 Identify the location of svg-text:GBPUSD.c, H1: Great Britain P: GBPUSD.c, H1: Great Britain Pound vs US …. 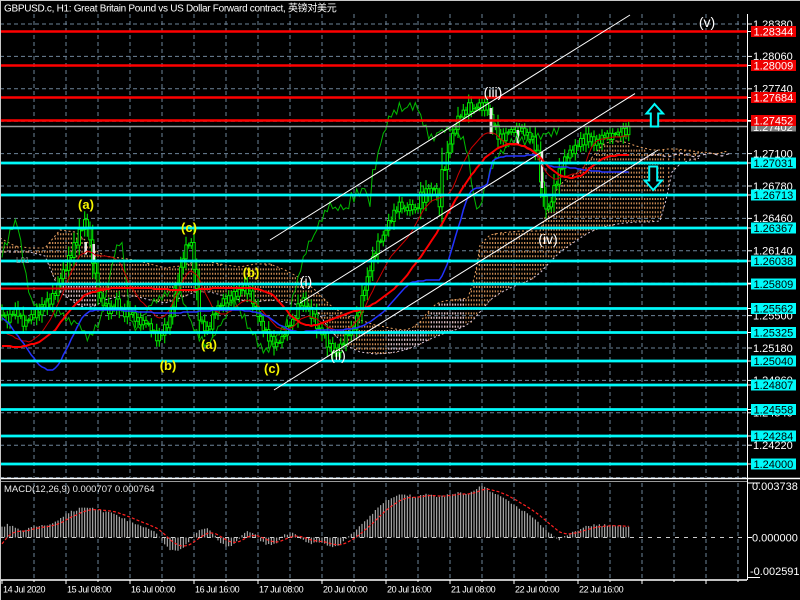
(170, 8).